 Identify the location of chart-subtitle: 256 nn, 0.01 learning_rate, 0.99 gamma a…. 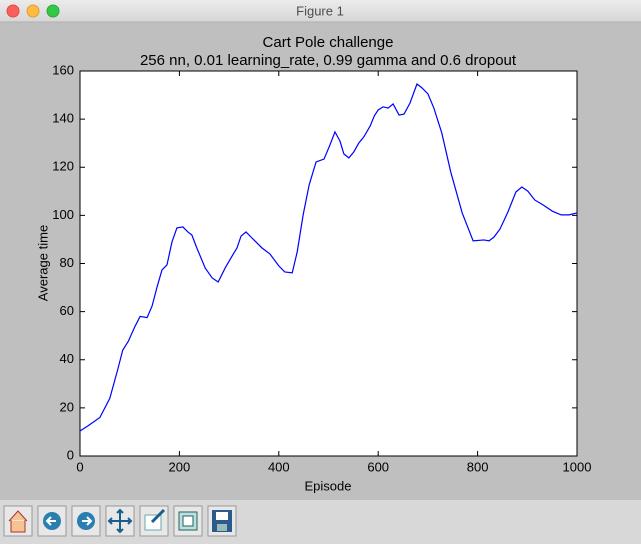
(328, 60).